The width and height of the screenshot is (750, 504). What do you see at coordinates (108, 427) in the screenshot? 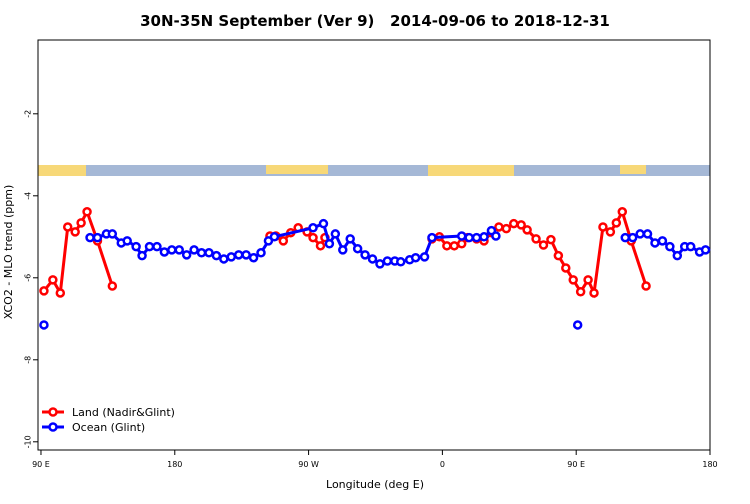
I see `legend-label: Ocean (Glint)` at bounding box center [108, 427].